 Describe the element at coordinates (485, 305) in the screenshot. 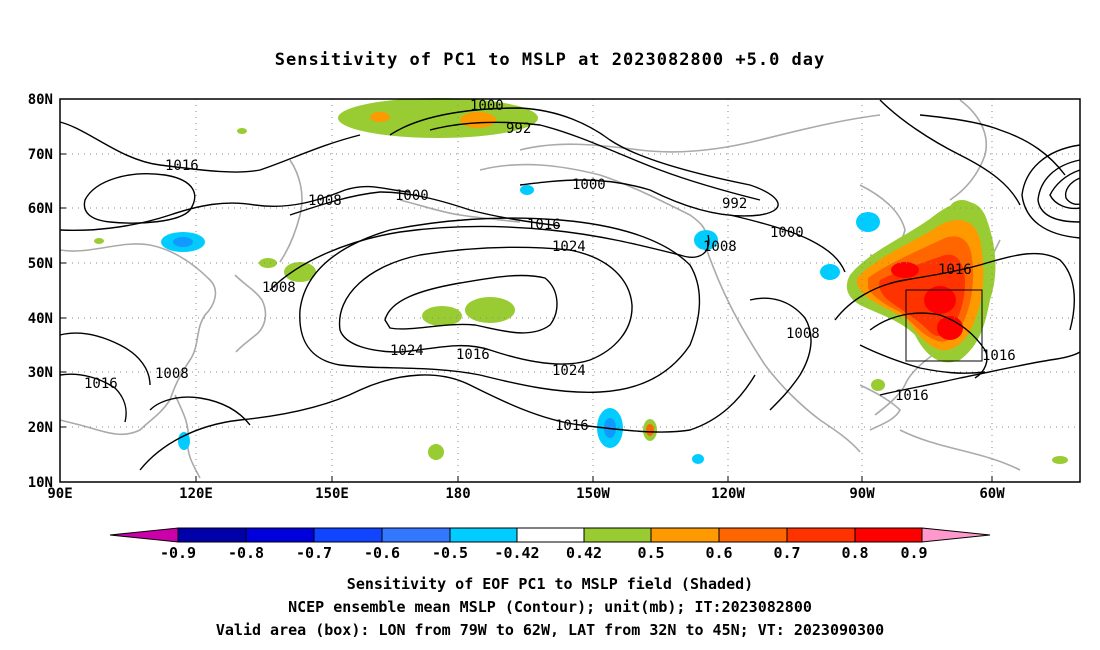

I see `contour-1024-pacific` at that location.